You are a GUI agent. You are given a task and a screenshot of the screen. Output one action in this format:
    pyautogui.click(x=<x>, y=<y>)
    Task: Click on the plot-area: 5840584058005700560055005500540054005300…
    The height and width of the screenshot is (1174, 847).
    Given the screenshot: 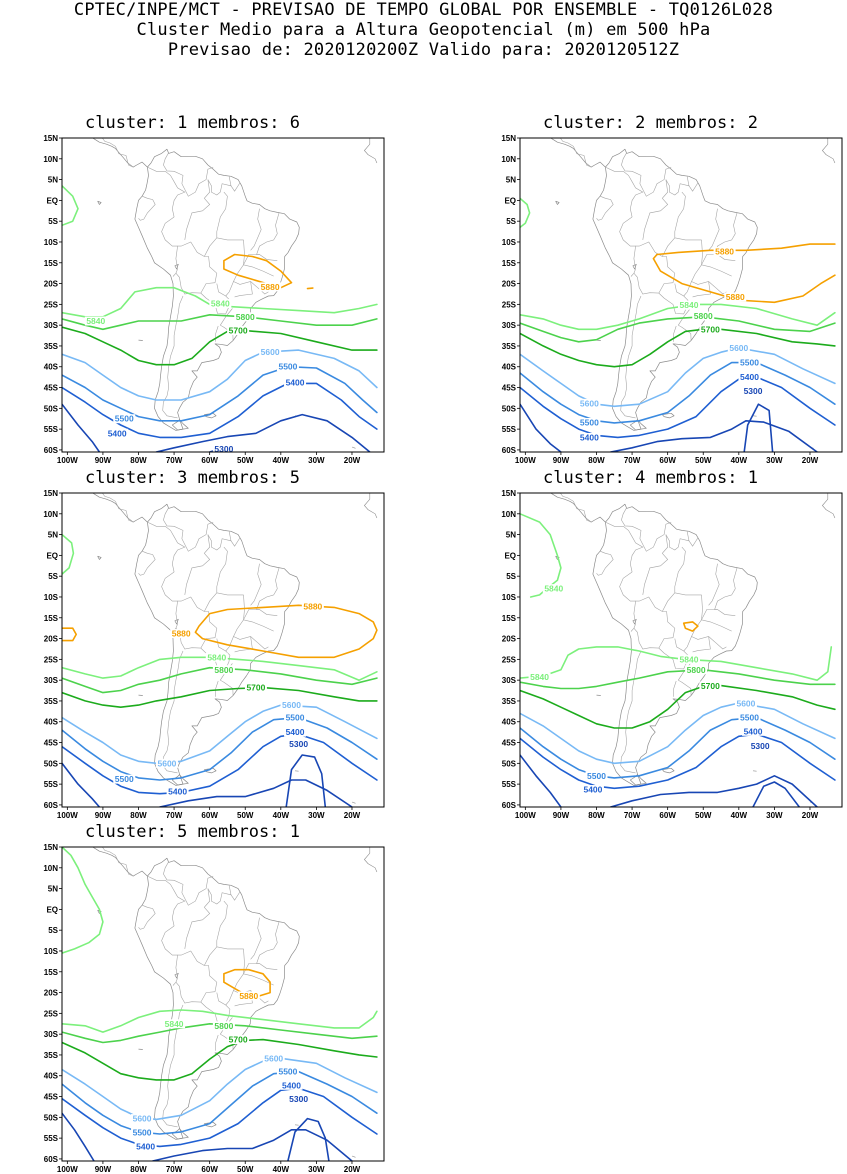 What is the action you would take?
    pyautogui.click(x=219, y=291)
    